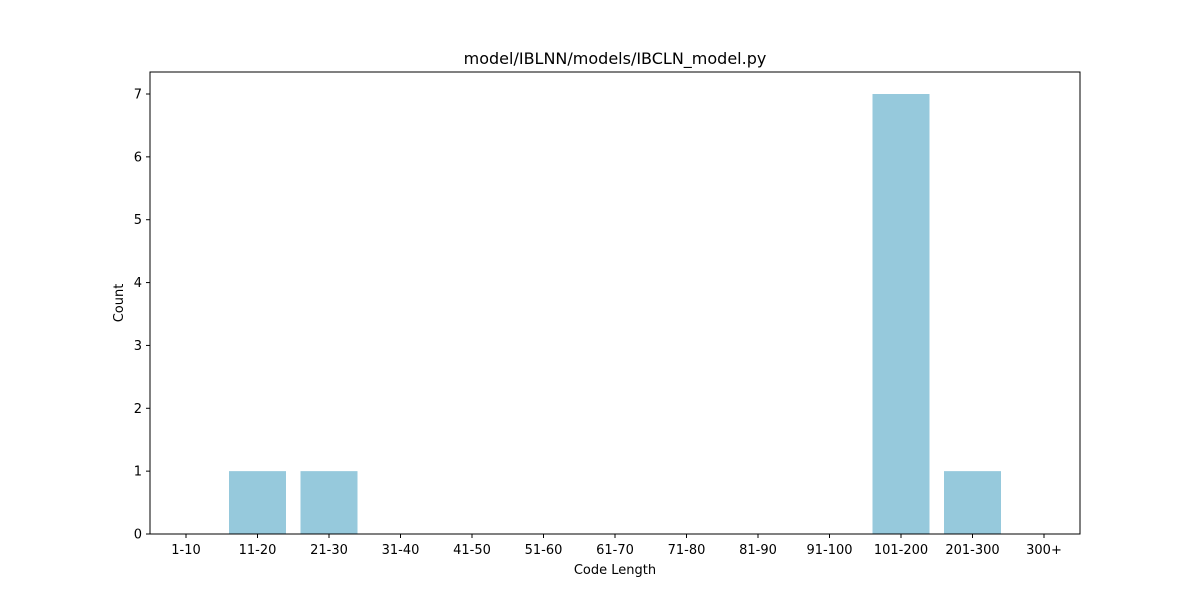 This screenshot has height=600, width=1200. Describe the element at coordinates (142, 315) in the screenshot. I see `y-ticks: 0 1 2 3 4 5 6 7` at that location.